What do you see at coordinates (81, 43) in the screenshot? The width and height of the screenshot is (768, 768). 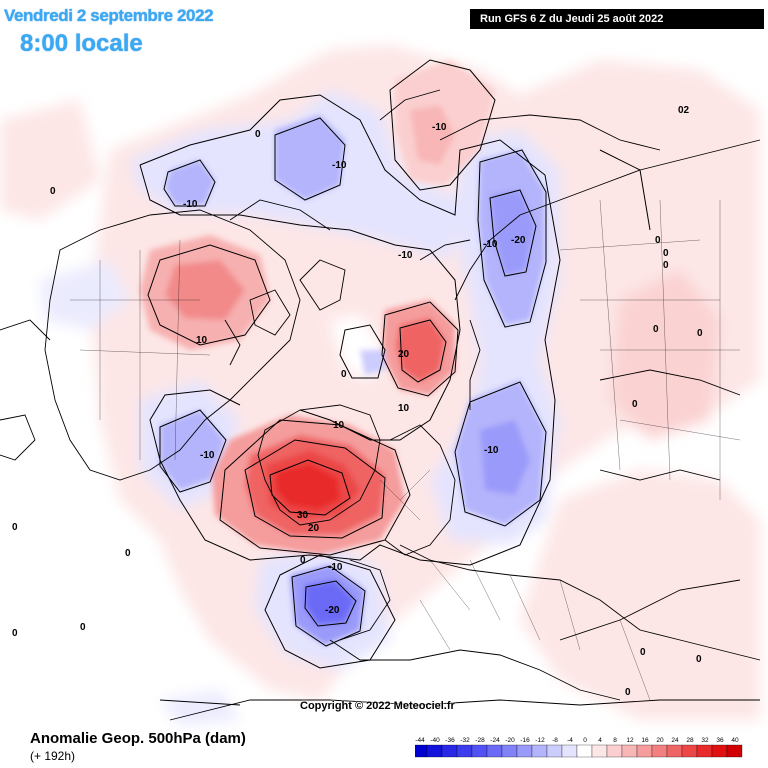 I see `forecast-time: 8:00 locale` at bounding box center [81, 43].